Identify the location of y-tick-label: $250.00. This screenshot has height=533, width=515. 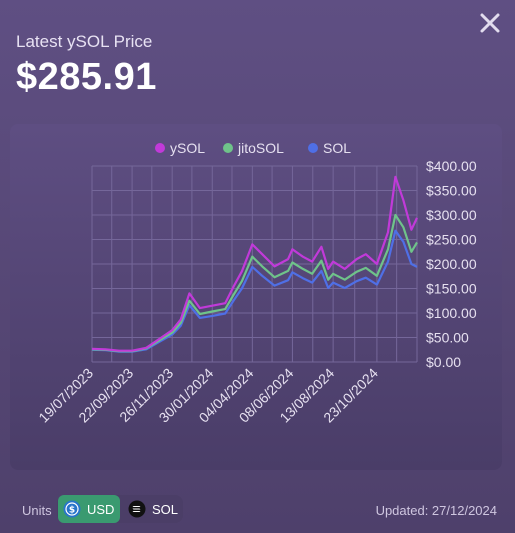
(451, 240).